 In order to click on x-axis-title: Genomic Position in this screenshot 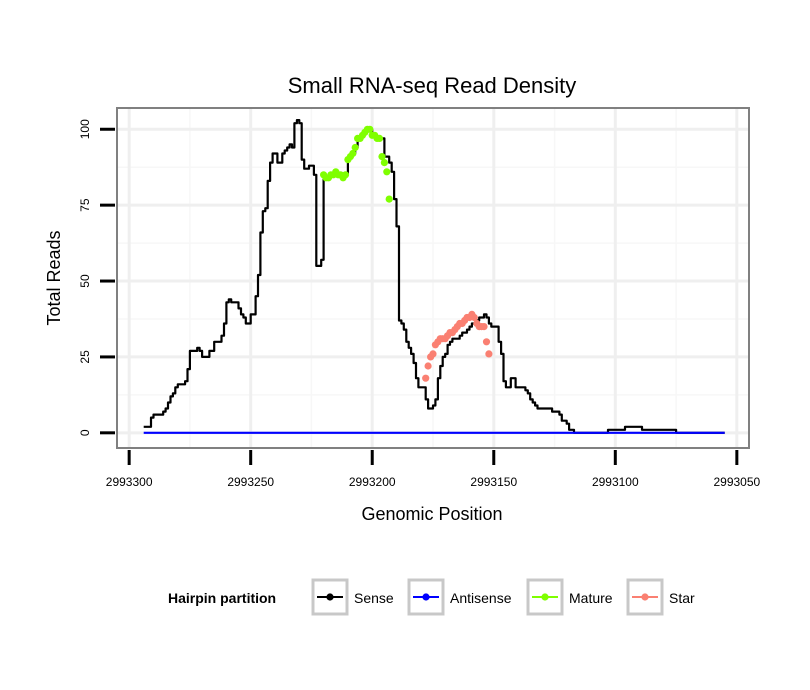, I will do `click(431, 514)`.